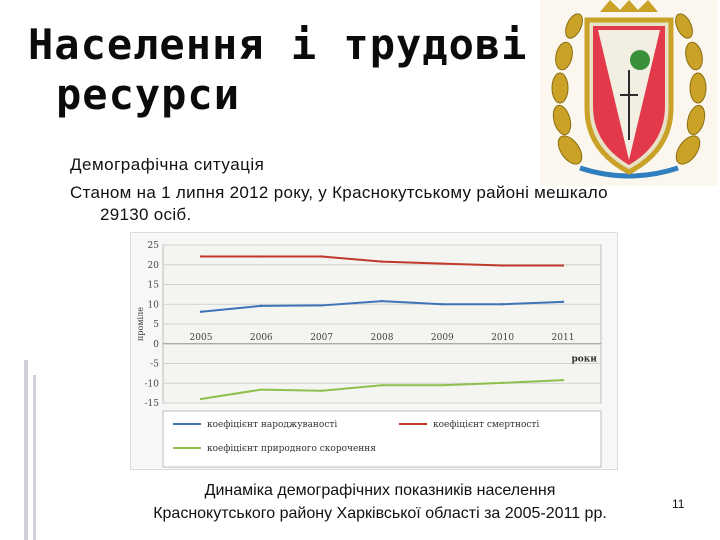  Describe the element at coordinates (321, 338) in the screenshot. I see `x-tick-label: 2007` at that location.